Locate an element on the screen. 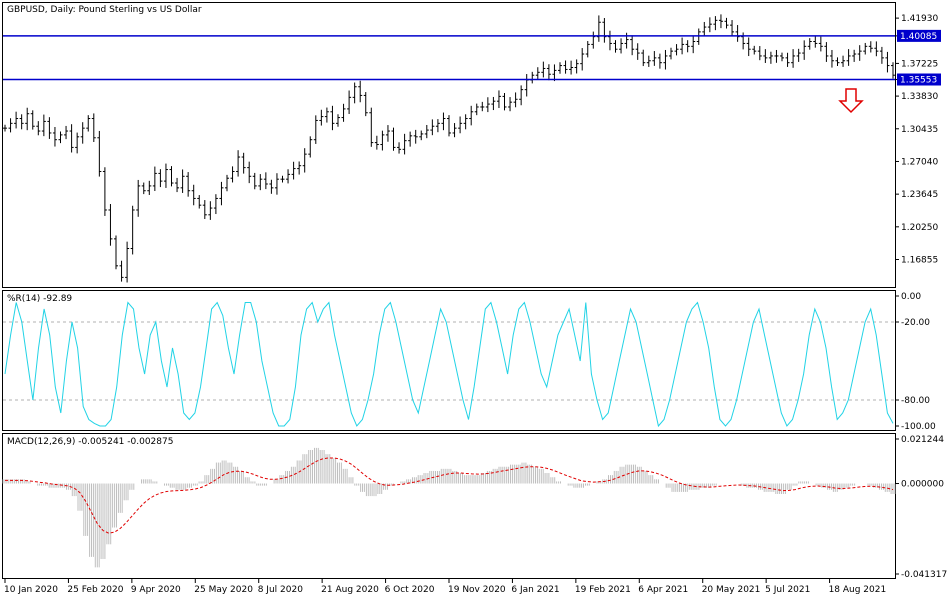 This screenshot has height=600, width=950. date-tick-label: 9 Apr 2020 is located at coordinates (156, 590).